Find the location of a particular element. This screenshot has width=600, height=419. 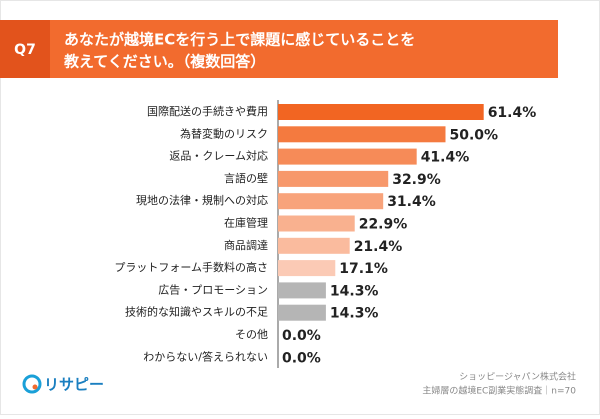

category-label: 広告・プロモーション is located at coordinates (213, 289).